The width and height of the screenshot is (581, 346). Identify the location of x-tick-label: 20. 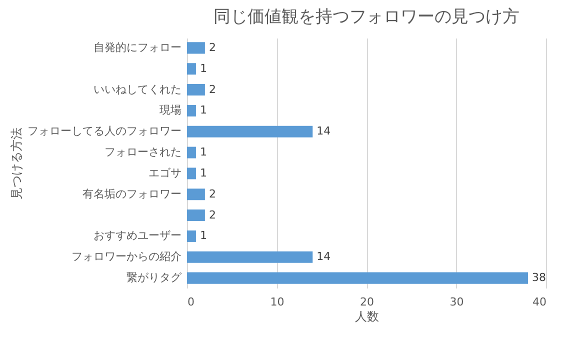
(367, 302).